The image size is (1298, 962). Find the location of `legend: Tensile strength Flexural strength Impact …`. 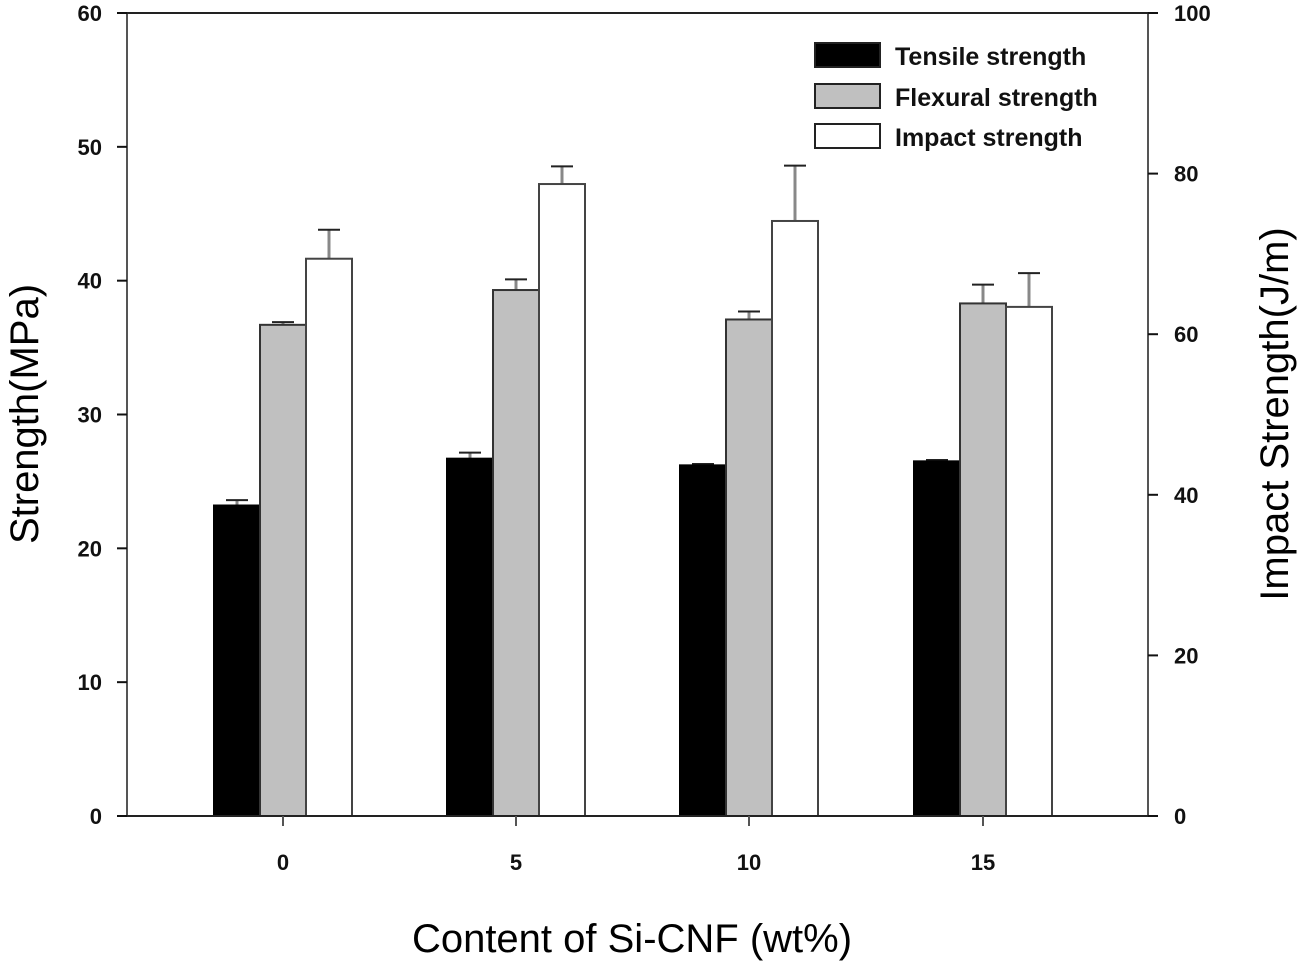

legend: Tensile strength Flexural strength Impact … is located at coordinates (956, 97).